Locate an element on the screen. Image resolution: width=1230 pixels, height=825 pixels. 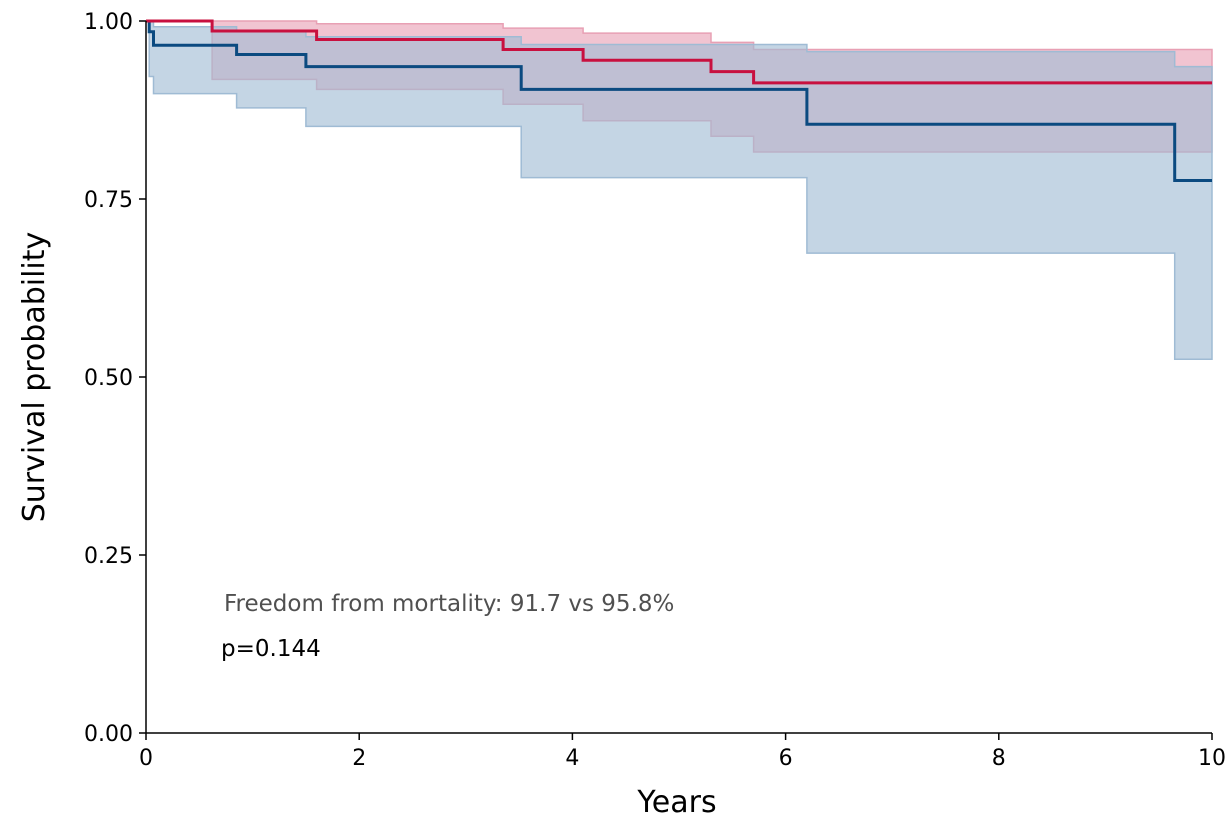
y-axis-ticks: 0.00 0.25 0.50 0.75 1.00 is located at coordinates (115, 378).